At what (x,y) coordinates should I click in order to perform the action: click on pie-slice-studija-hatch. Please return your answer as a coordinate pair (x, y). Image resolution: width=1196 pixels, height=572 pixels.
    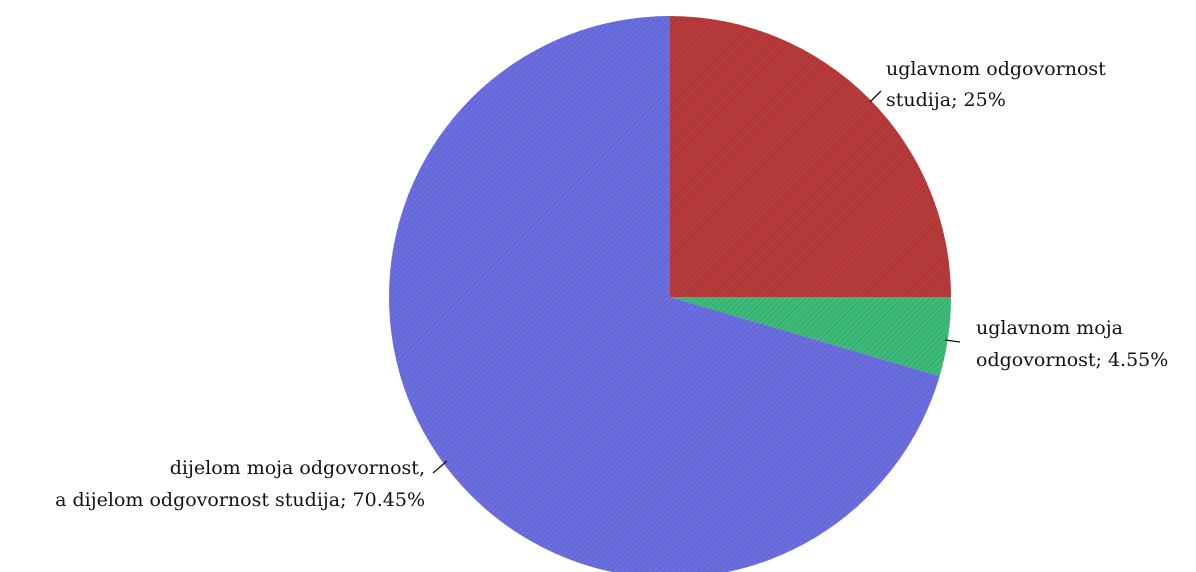
    Looking at the image, I should click on (810, 156).